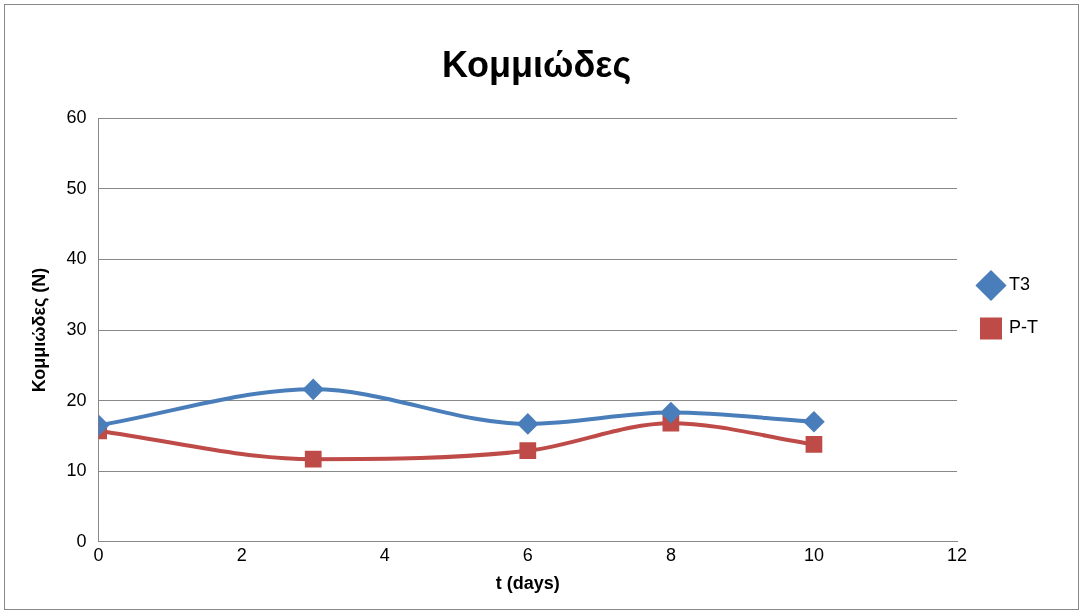  I want to click on x-axis-title: t (days), so click(527, 583).